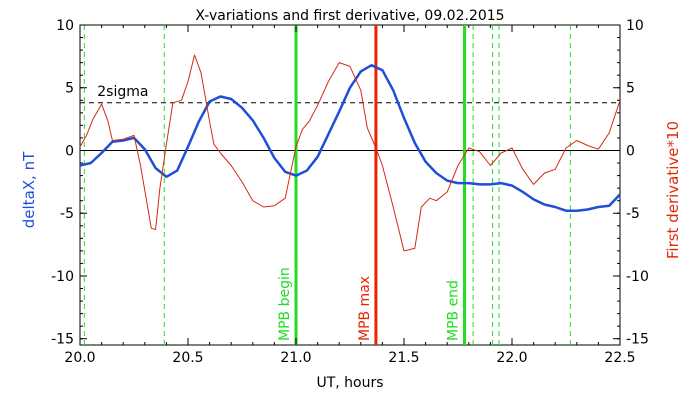 Image resolution: width=700 pixels, height=400 pixels. Describe the element at coordinates (673, 190) in the screenshot. I see `right-axis-label: First derivative*10` at that location.